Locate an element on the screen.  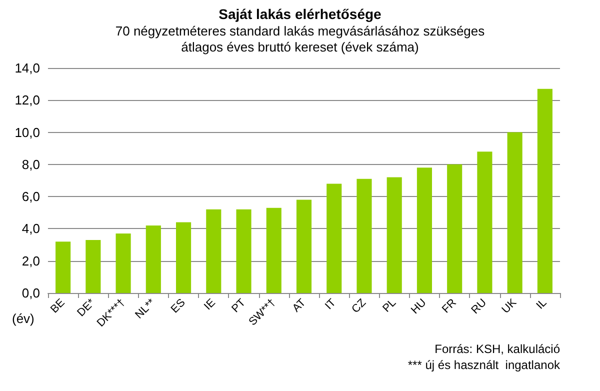
text: *** új és használt ingatlanok is located at coordinates (484, 365).